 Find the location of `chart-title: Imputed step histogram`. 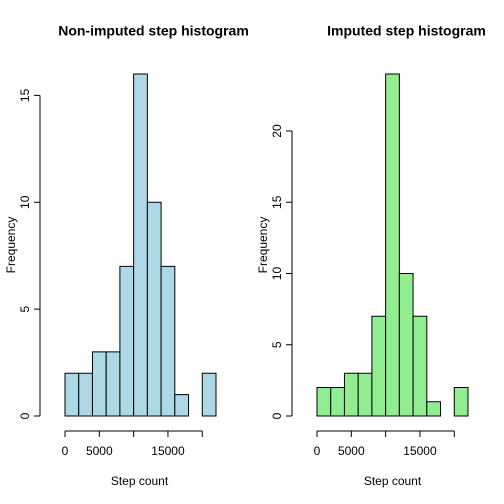

chart-title: Imputed step histogram is located at coordinates (406, 31).